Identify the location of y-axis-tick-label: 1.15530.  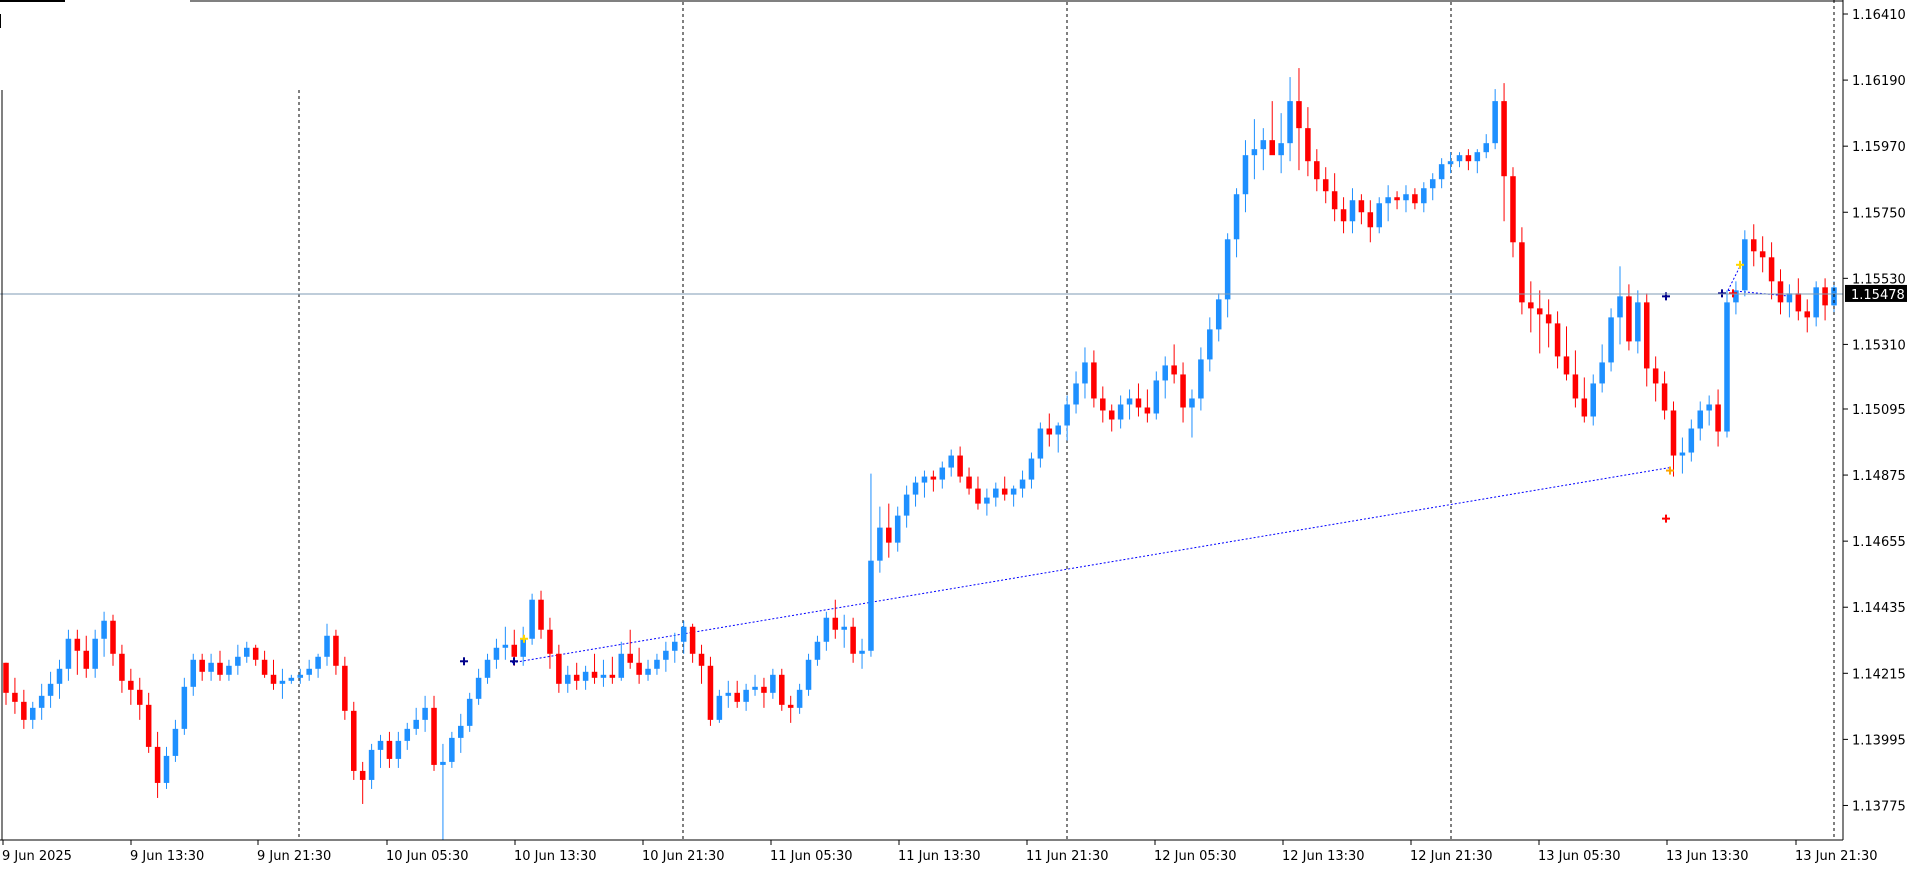
(1879, 279).